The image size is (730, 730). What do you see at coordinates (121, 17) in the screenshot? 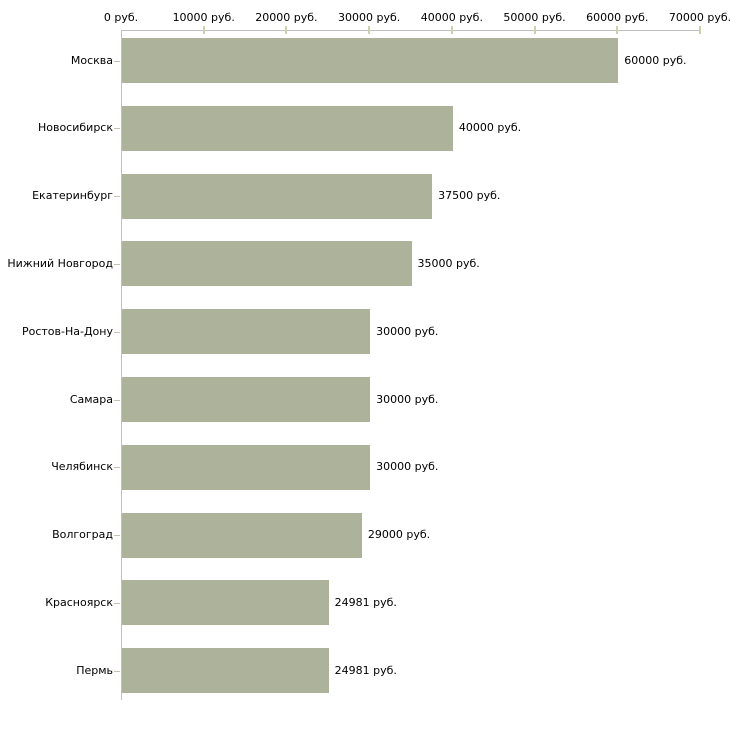
I see `x-axis-tick-label: 0 руб.` at bounding box center [121, 17].